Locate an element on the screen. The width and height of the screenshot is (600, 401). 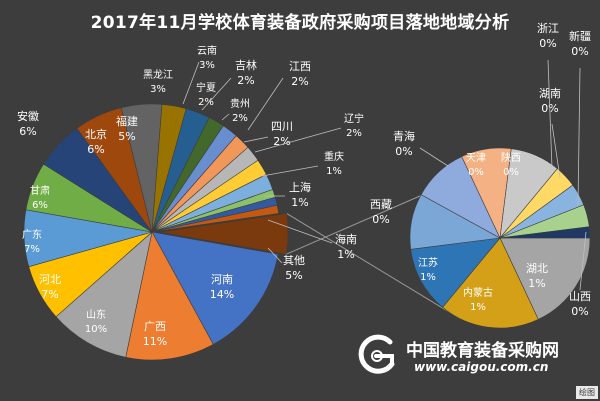
data-label-江苏-value: 1% is located at coordinates (428, 277).